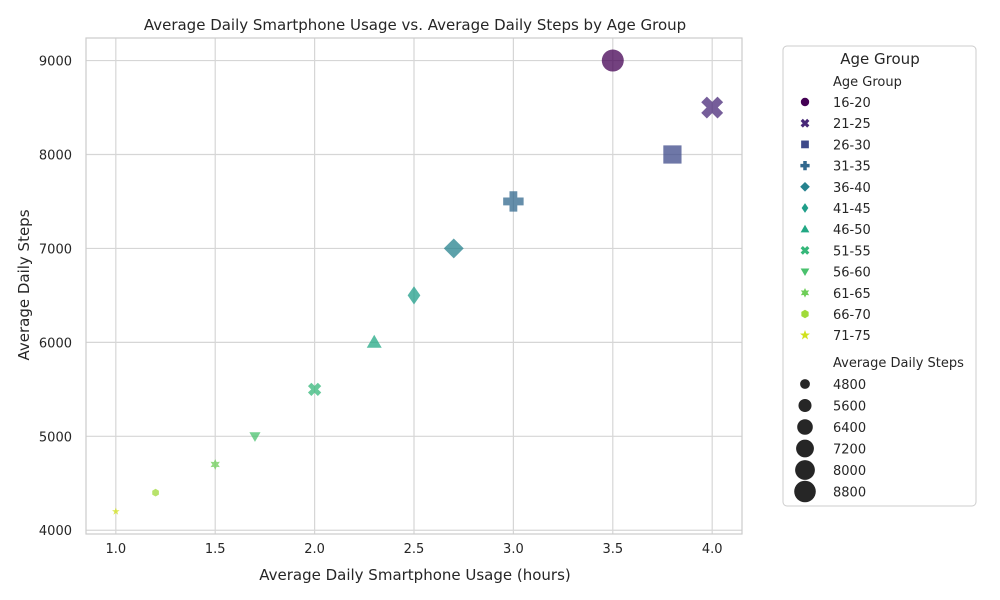  I want to click on legend-label-31-35: 31-35, so click(852, 167).